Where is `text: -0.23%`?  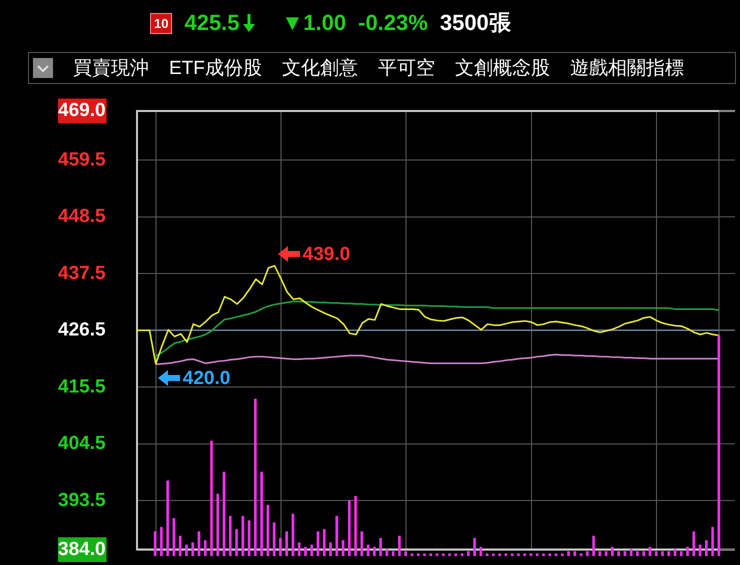
text: -0.23% is located at coordinates (393, 23).